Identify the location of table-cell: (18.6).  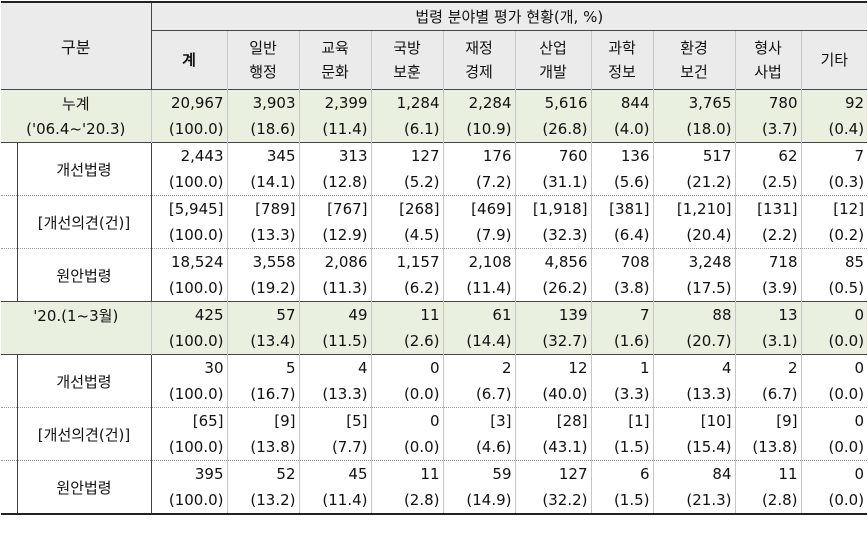
(263, 129).